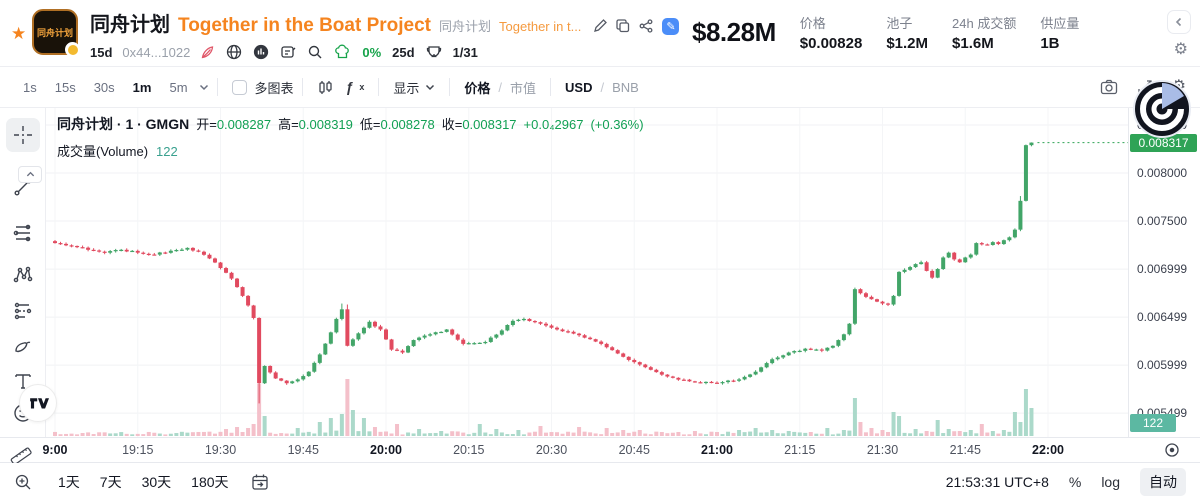 Image resolution: width=1200 pixels, height=500 pixels. What do you see at coordinates (489, 124) in the screenshot?
I see `ohlc-value: 0.008317` at bounding box center [489, 124].